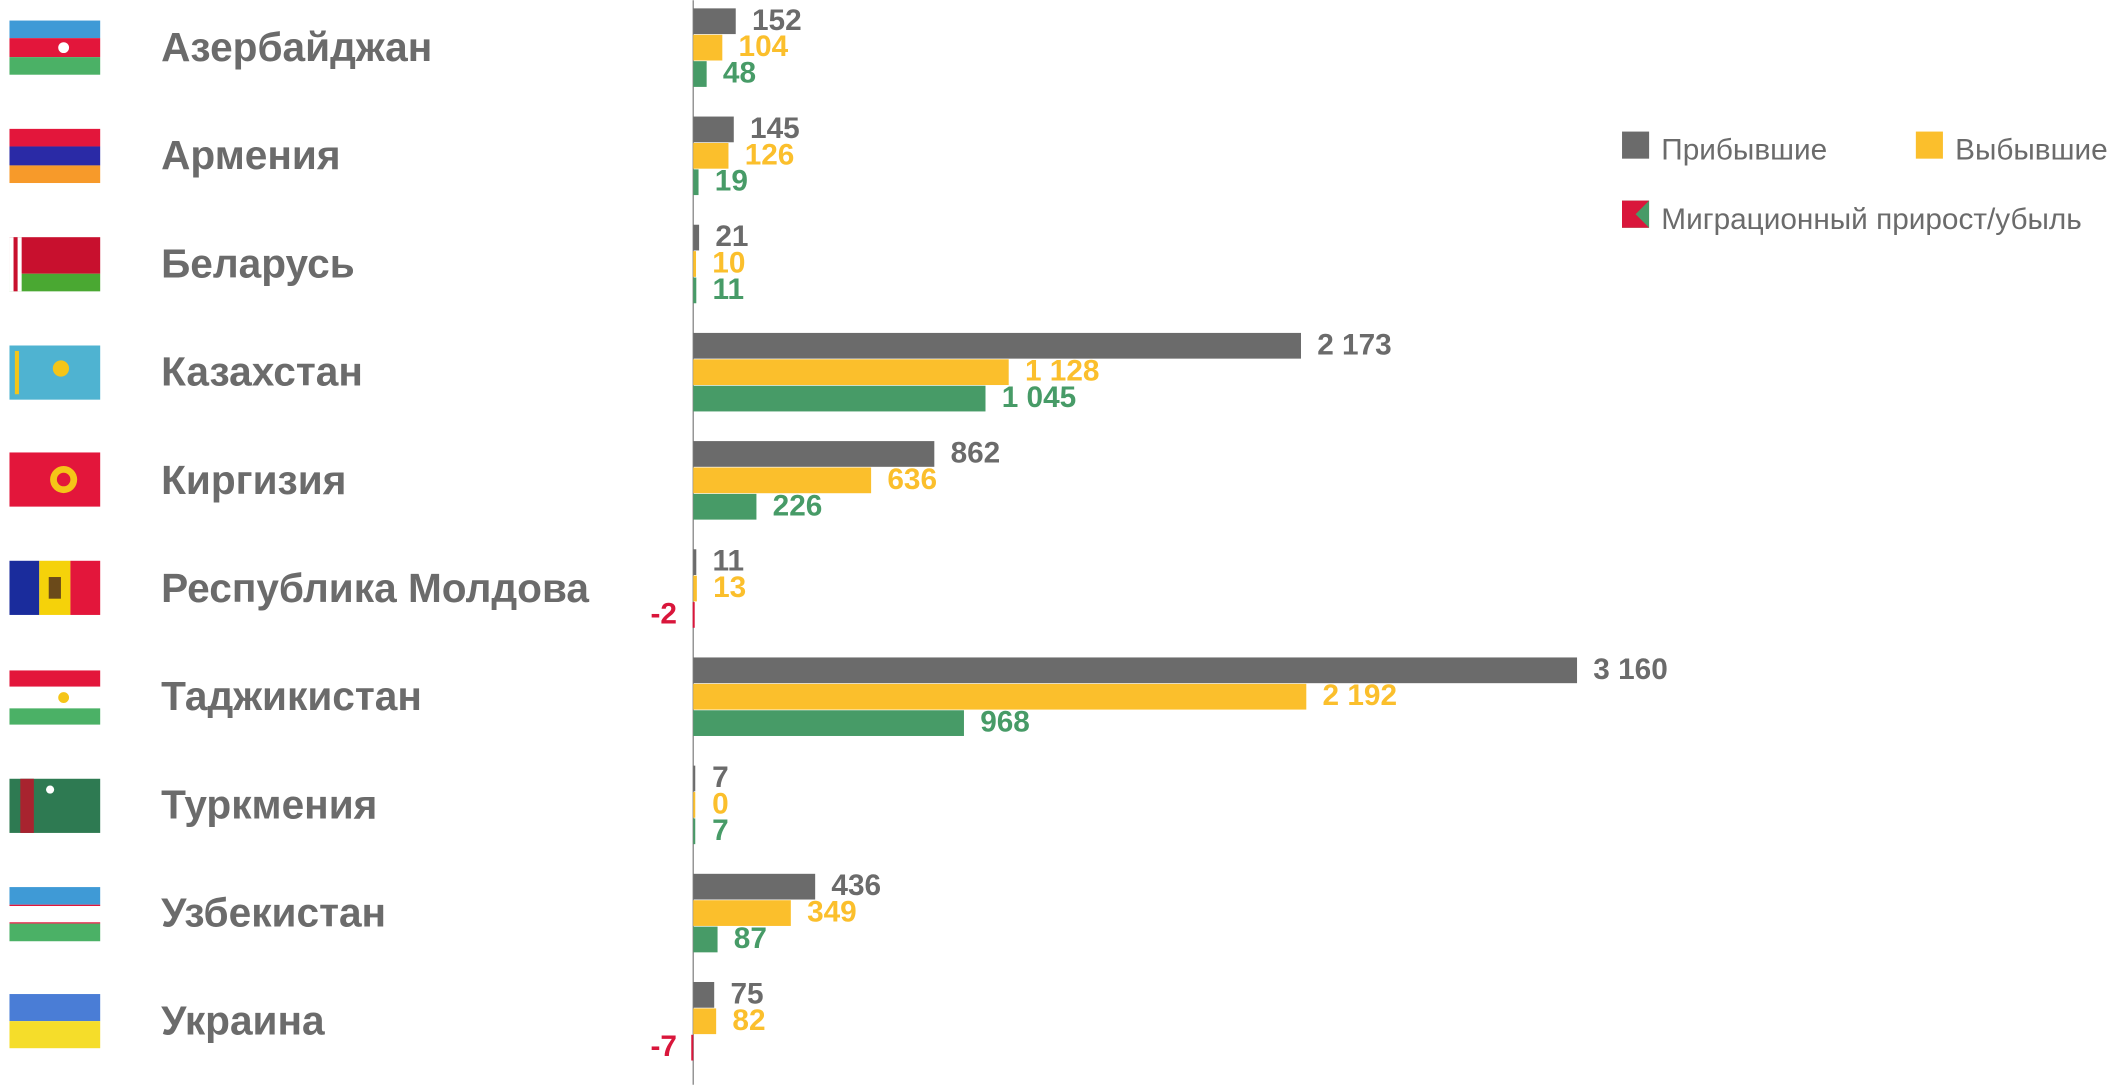 The width and height of the screenshot is (2123, 1090). Describe the element at coordinates (1630, 669) in the screenshot. I see `value-label: 3 160` at that location.